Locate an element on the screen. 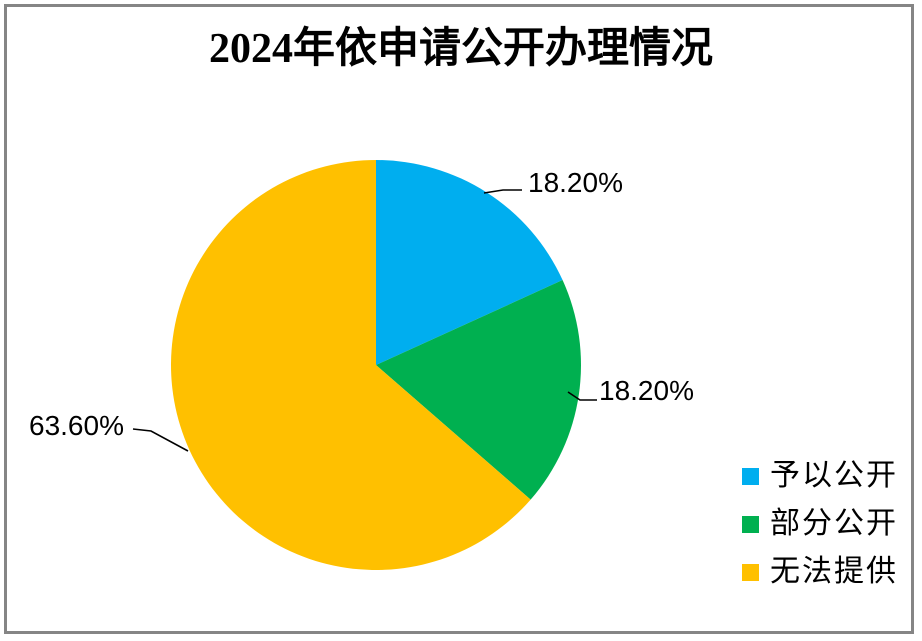 This screenshot has height=641, width=922. data-label-slice-3: 63.60% is located at coordinates (76, 425).